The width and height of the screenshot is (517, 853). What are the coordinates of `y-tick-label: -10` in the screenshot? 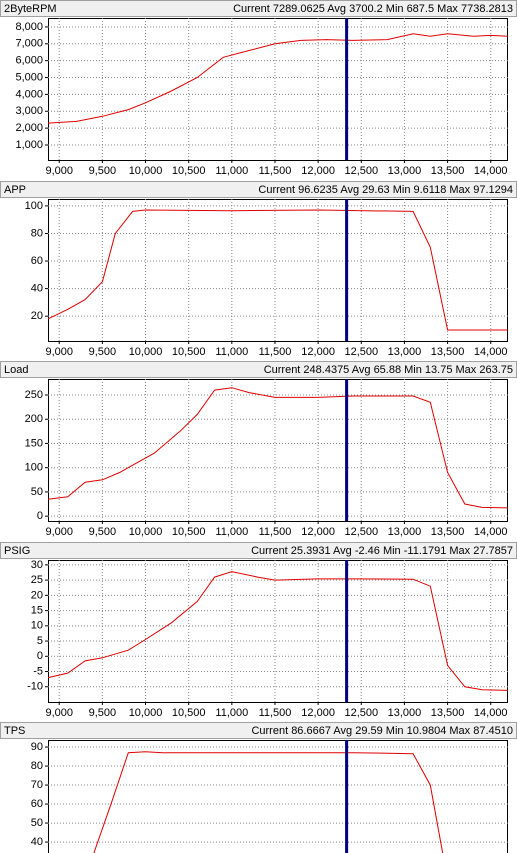 It's located at (35, 687).